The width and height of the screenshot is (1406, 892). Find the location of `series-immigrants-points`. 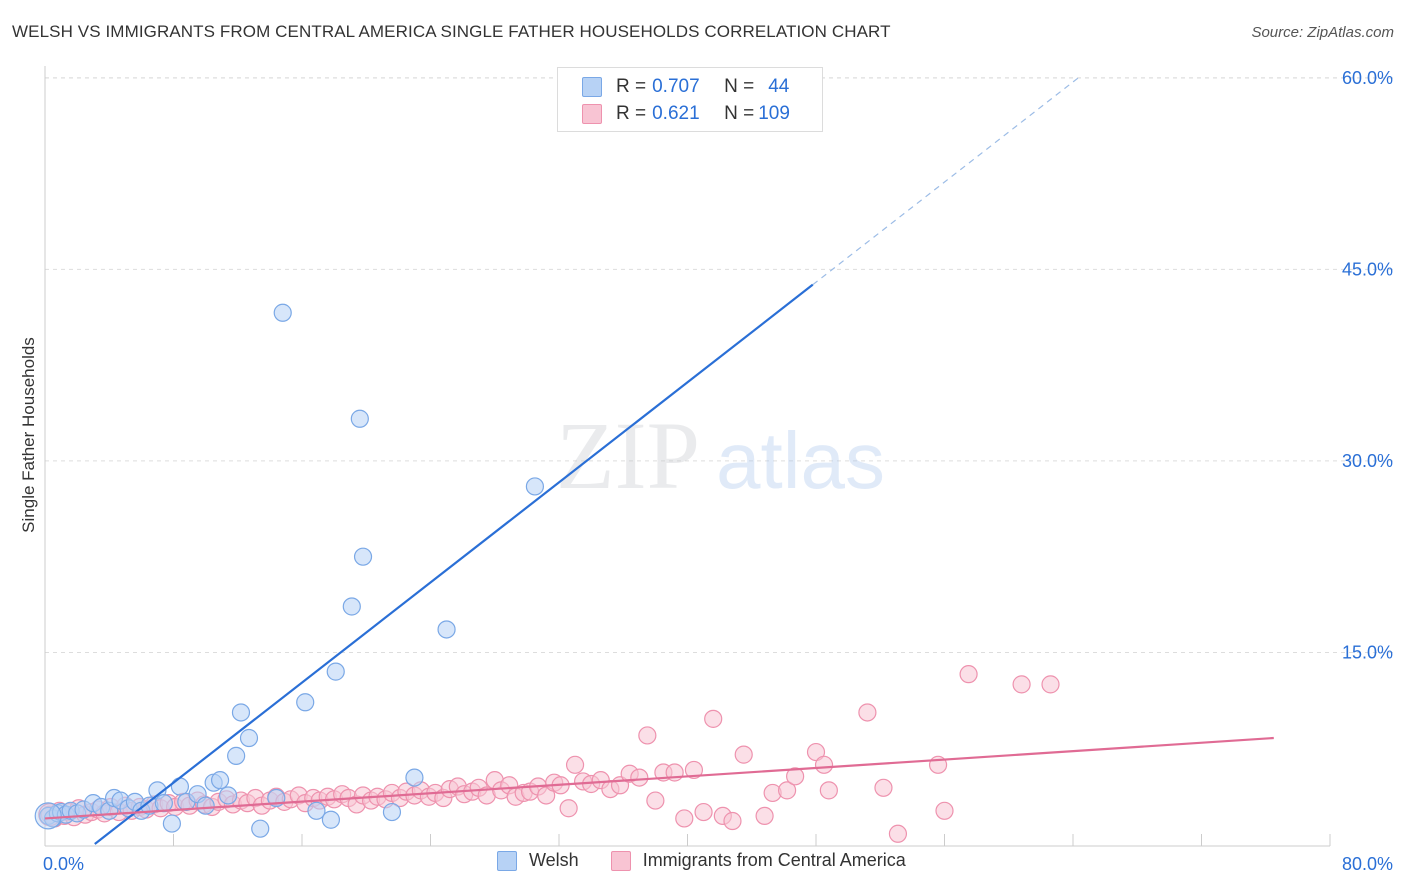

series-immigrants-points is located at coordinates (549, 754).